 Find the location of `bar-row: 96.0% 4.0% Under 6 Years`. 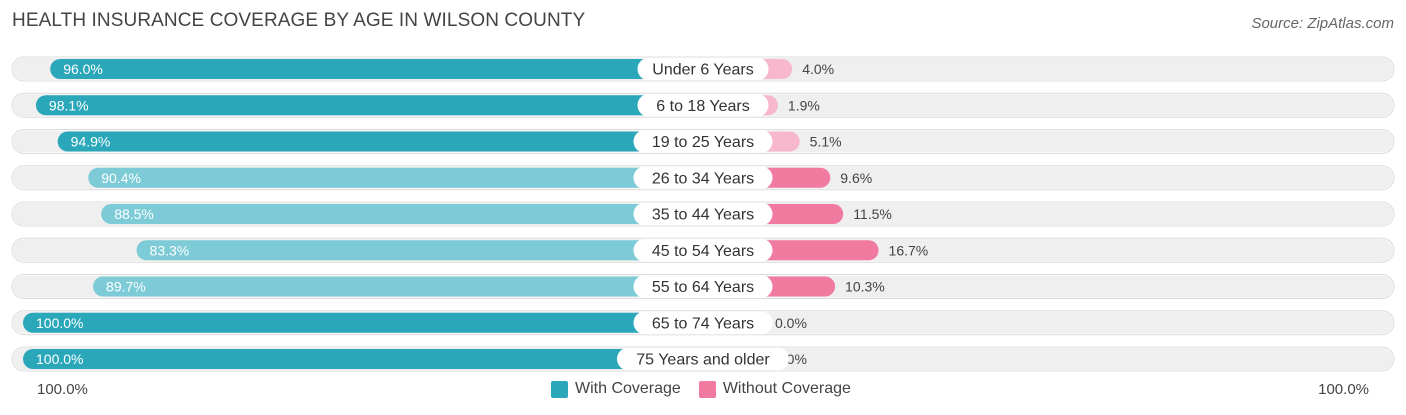

bar-row: 96.0% 4.0% Under 6 Years is located at coordinates (703, 69).